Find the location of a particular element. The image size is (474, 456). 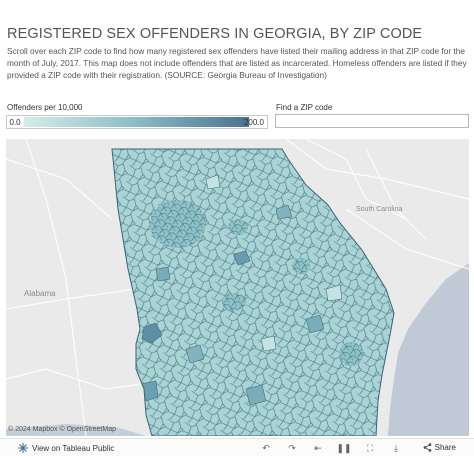

find-zip-input is located at coordinates (372, 121).